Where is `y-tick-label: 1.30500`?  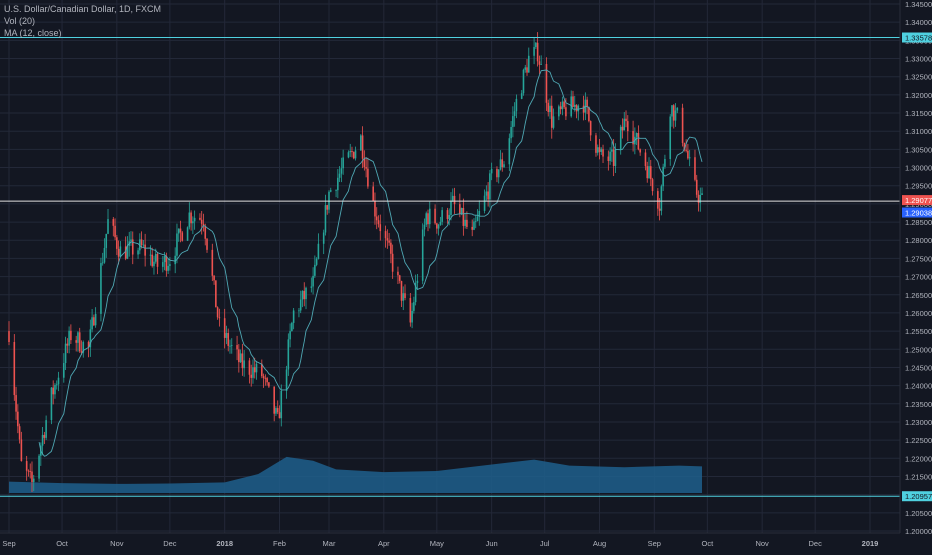
y-tick-label: 1.30500 is located at coordinates (918, 149).